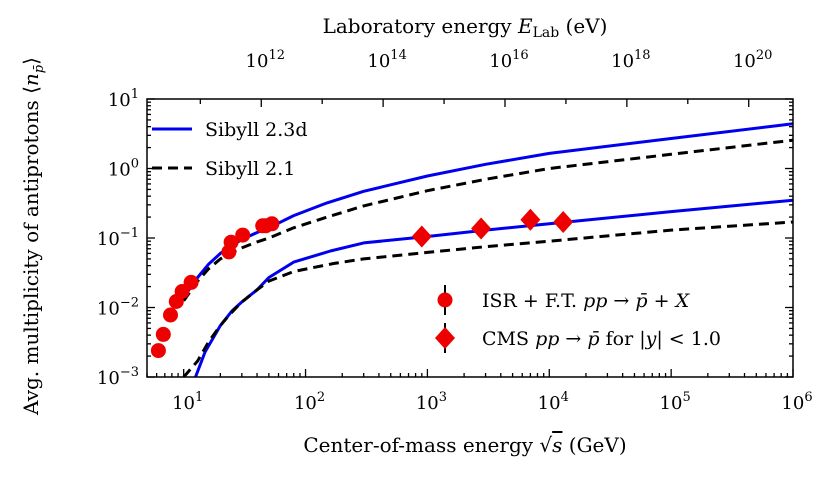 The width and height of the screenshot is (830, 479). What do you see at coordinates (445, 300) in the screenshot?
I see `legend-isr-marker` at bounding box center [445, 300].